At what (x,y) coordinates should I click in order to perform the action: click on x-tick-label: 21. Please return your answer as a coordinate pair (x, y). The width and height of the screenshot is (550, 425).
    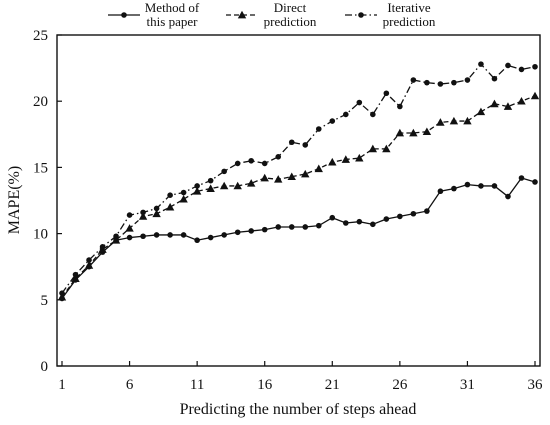
    Looking at the image, I should click on (332, 385).